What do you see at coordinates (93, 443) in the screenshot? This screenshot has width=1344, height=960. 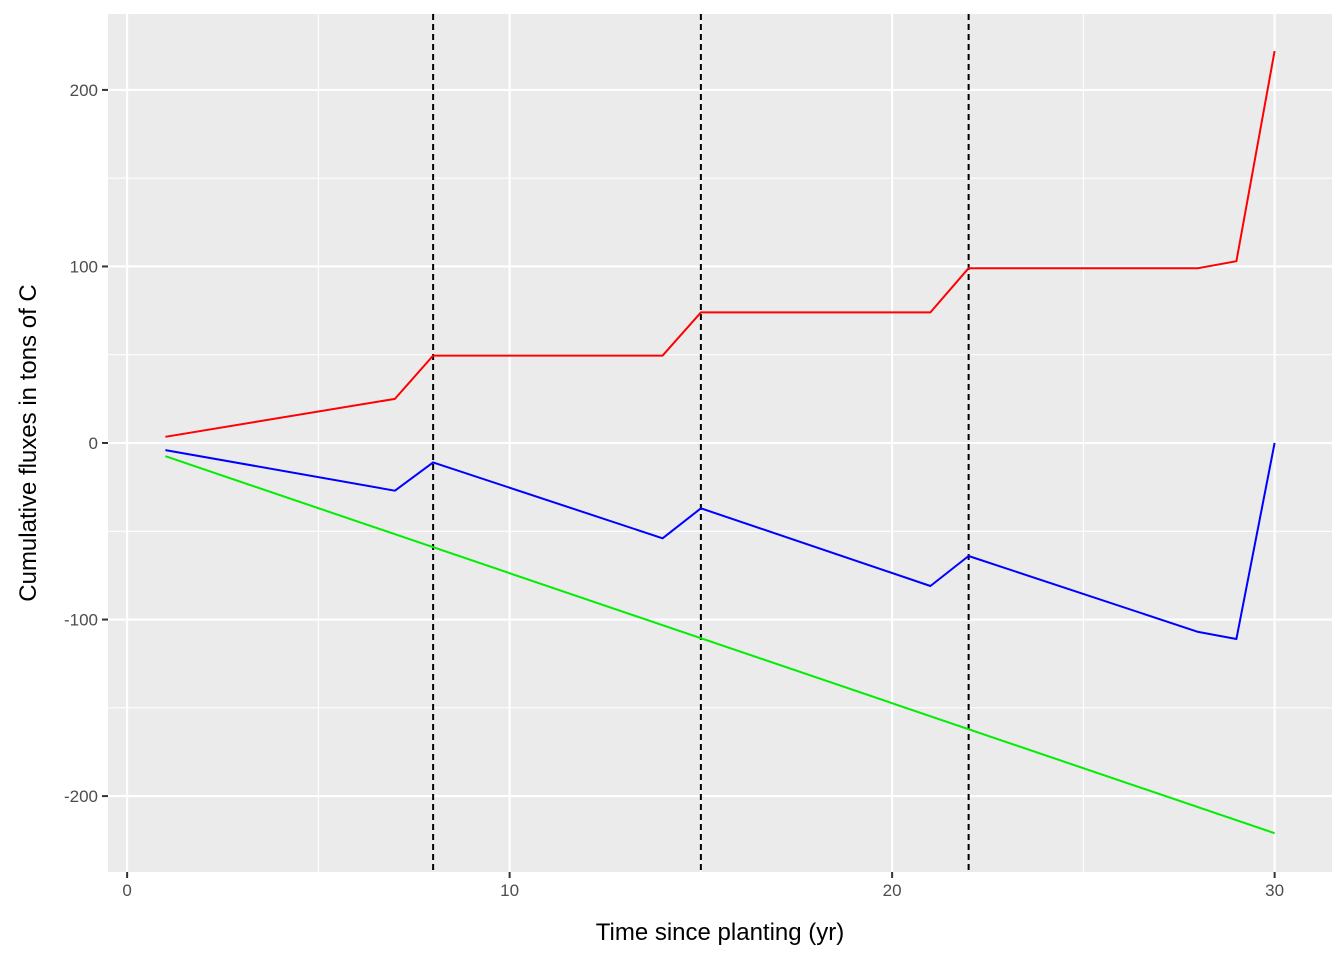 I see `y-tick-label: 0` at bounding box center [93, 443].